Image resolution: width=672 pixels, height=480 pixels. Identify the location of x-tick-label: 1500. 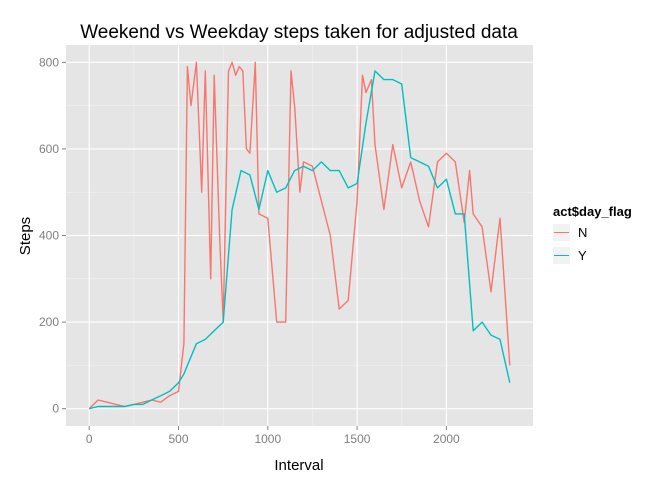
(357, 439).